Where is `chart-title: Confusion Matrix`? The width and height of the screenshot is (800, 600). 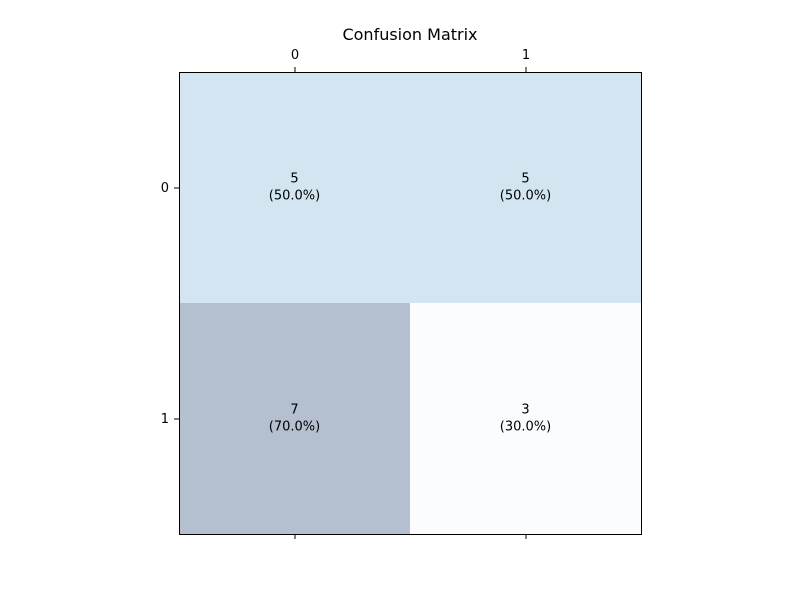 chart-title: Confusion Matrix is located at coordinates (409, 34).